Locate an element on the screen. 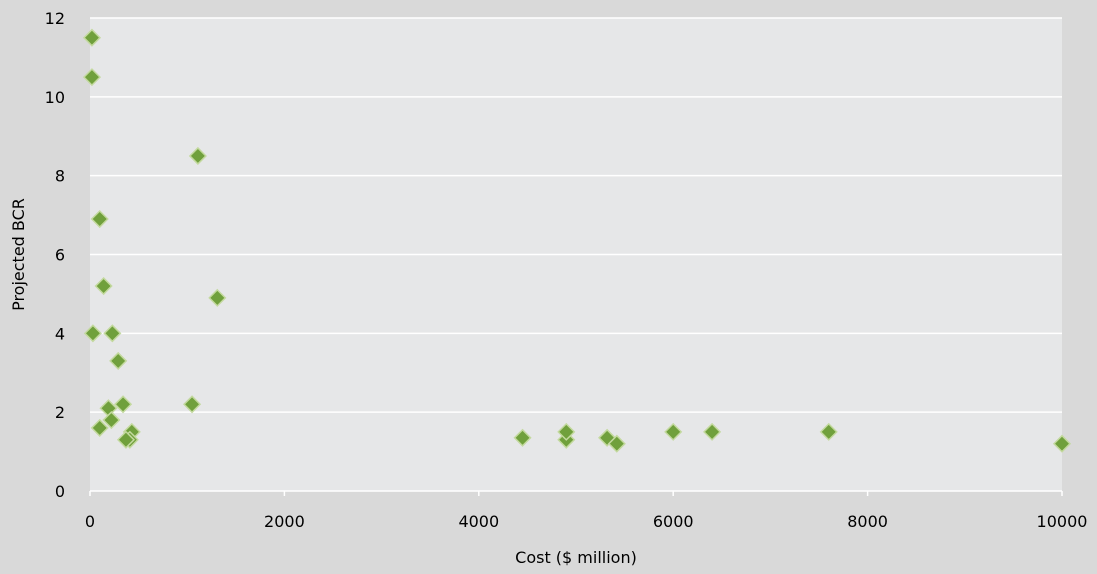 The width and height of the screenshot is (1097, 574). x-tick-label: 4000 is located at coordinates (478, 521).